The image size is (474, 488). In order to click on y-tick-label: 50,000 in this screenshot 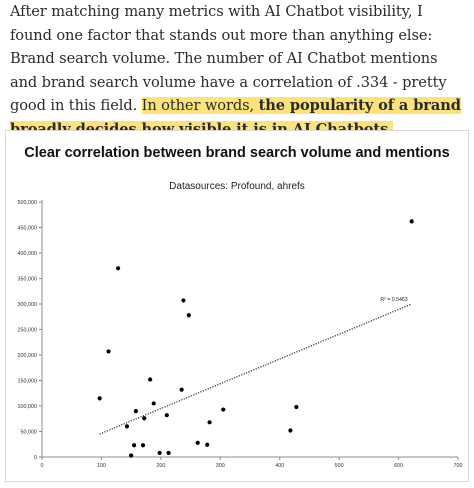, I will do `click(29, 433)`.